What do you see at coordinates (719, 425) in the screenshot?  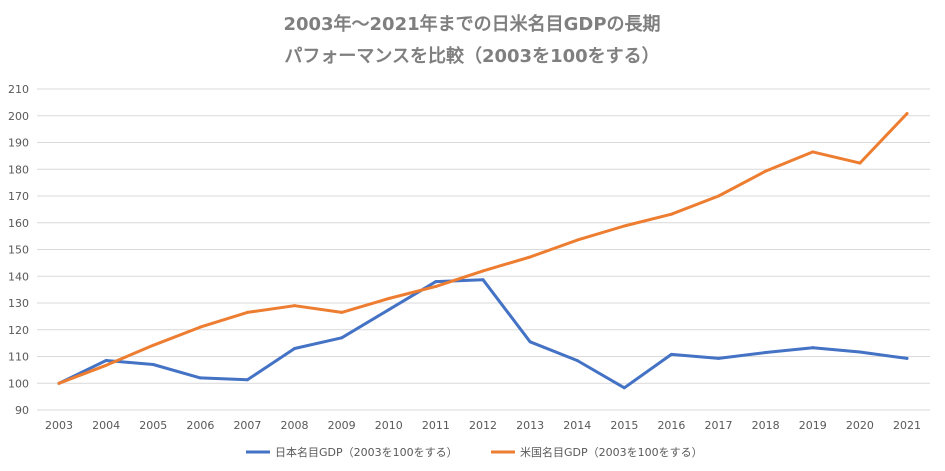 I see `x-tick-label: 2017` at bounding box center [719, 425].